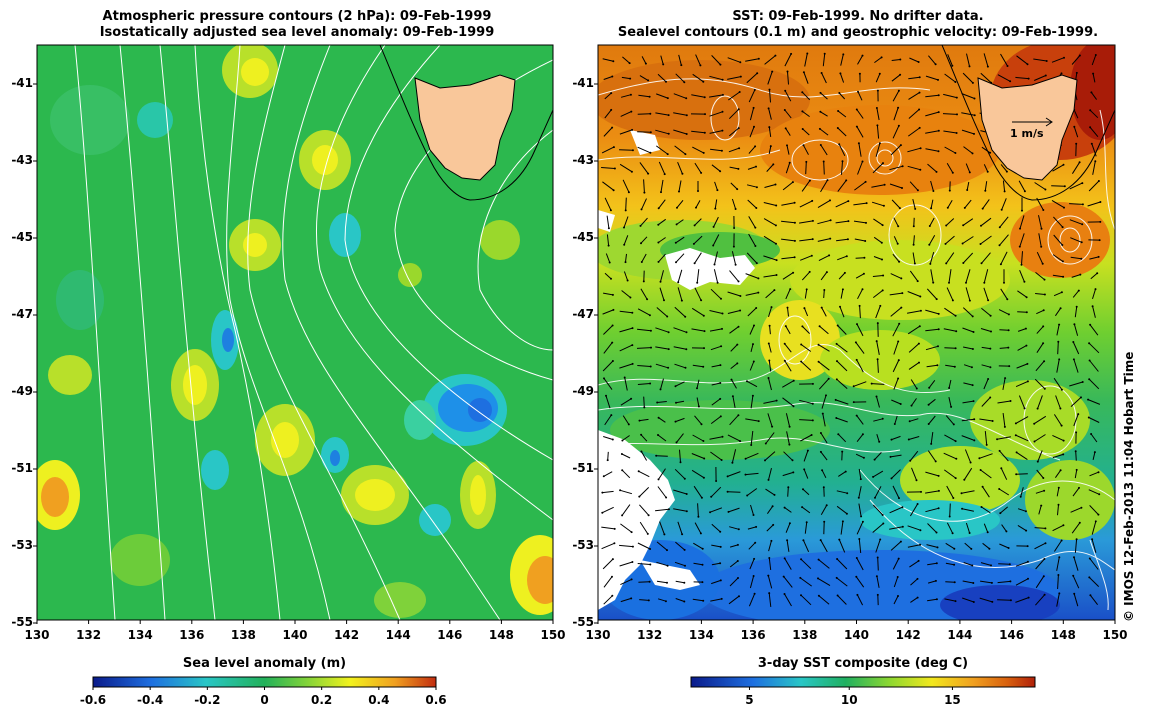  What do you see at coordinates (22, 314) in the screenshot?
I see `left-y-tick-label: -47` at bounding box center [22, 314].